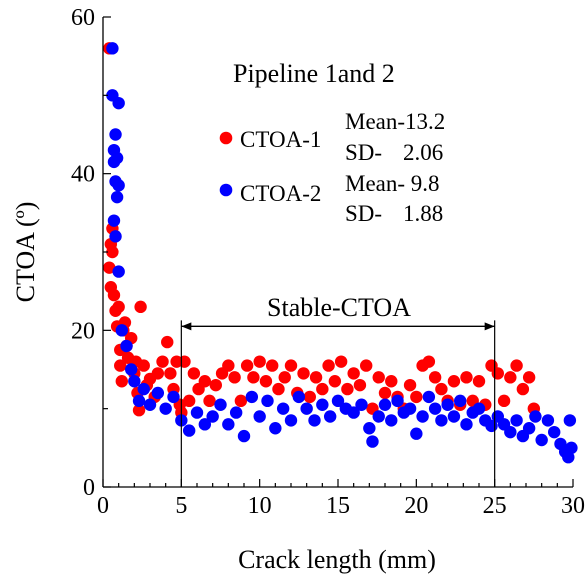  I want to click on ctoa-2-sd-value: 1.88, so click(423, 213).